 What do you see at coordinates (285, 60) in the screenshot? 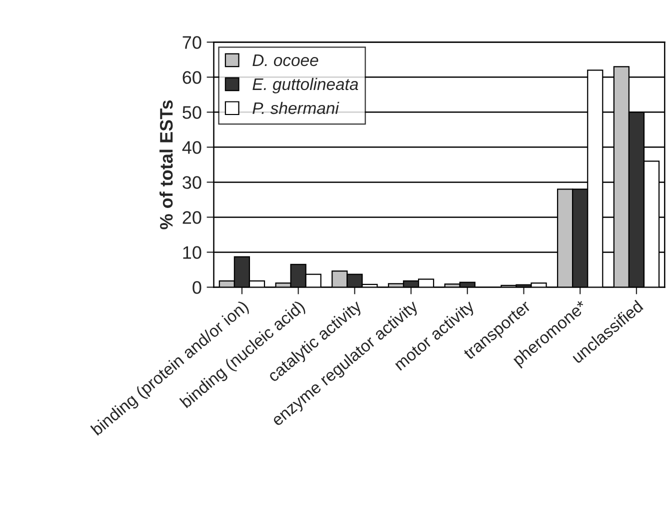
I see `legend-label: D. ocoee` at bounding box center [285, 60].